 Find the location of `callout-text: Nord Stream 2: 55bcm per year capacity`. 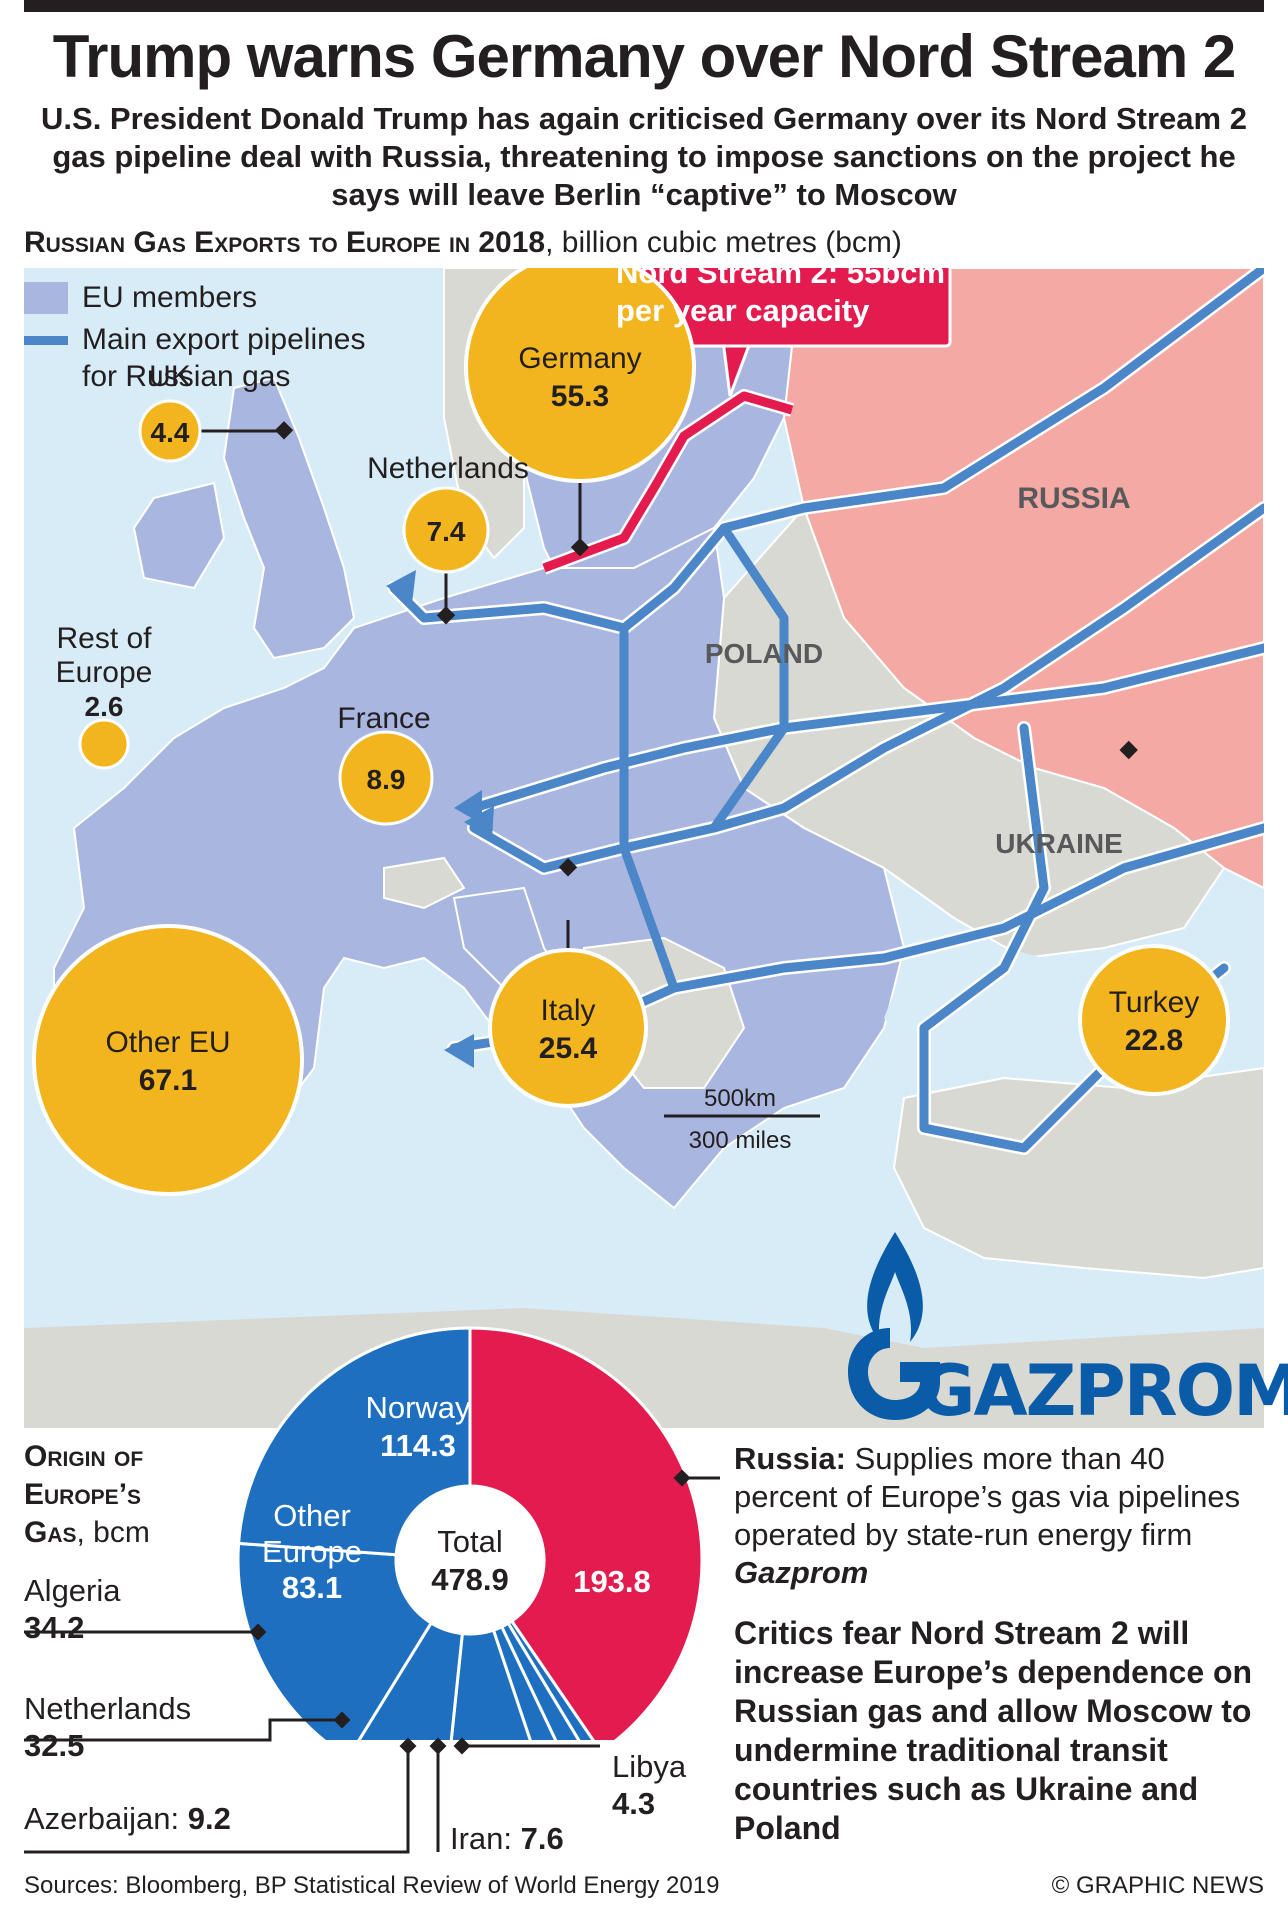

callout-text: Nord Stream 2: 55bcm per year capacity is located at coordinates (784, 292).